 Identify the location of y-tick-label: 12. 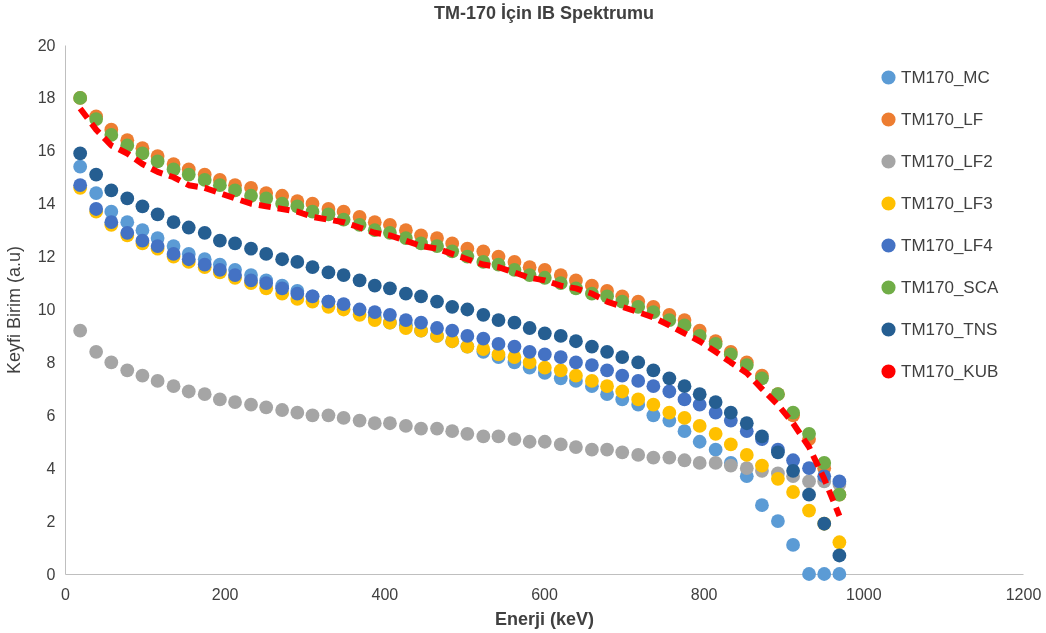
(46, 257).